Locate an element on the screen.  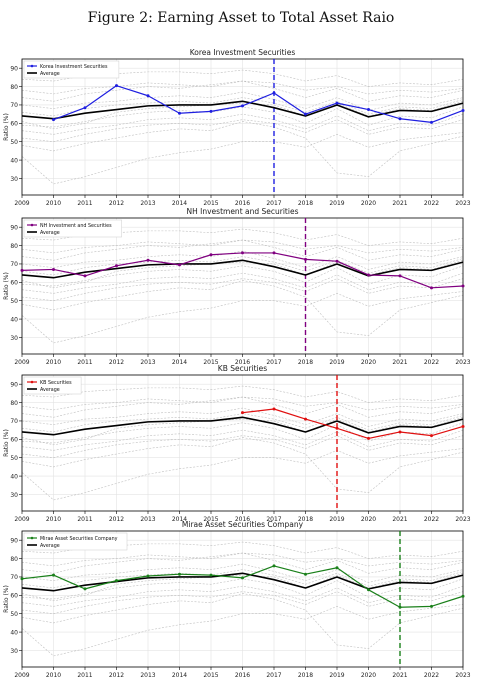
x-tick-label: 2010 is located at coordinates (53, 203).